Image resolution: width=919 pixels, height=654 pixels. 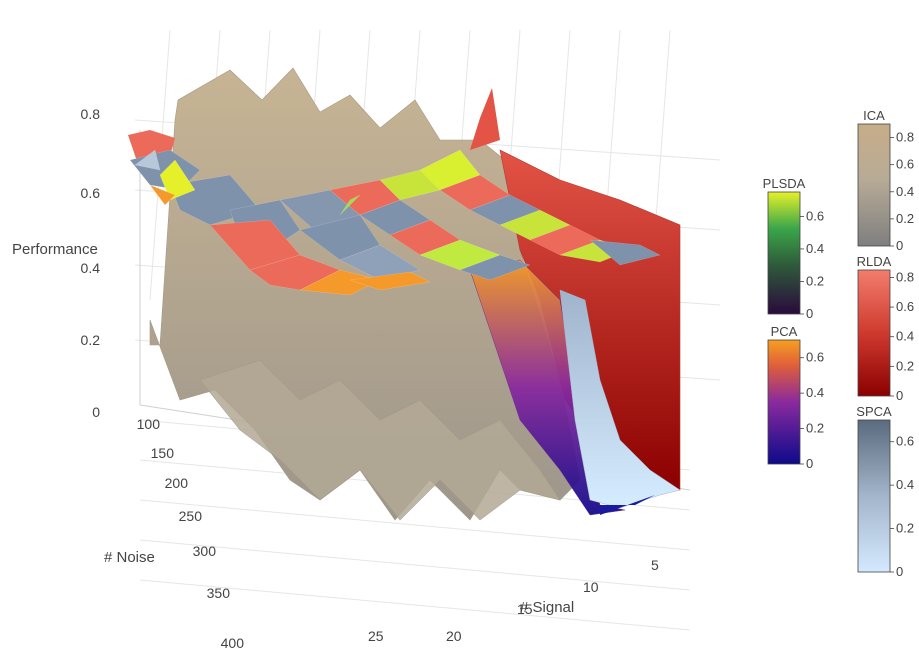 I want to click on noise-tick-label: 150, so click(x=163, y=453).